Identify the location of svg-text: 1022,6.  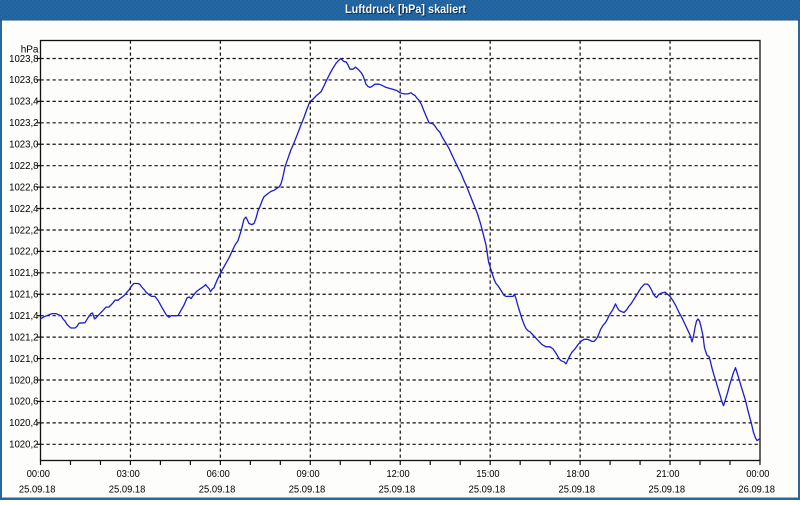
(24, 187).